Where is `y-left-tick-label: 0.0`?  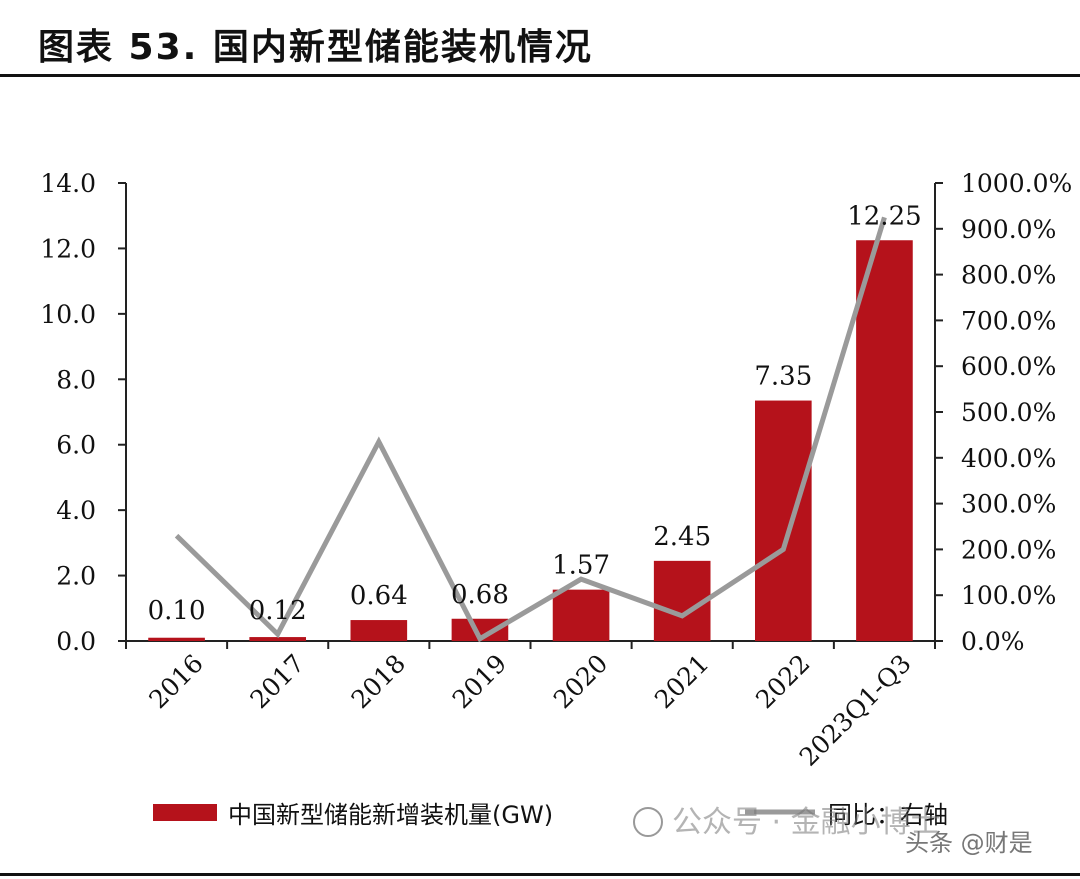 y-left-tick-label: 0.0 is located at coordinates (76, 641).